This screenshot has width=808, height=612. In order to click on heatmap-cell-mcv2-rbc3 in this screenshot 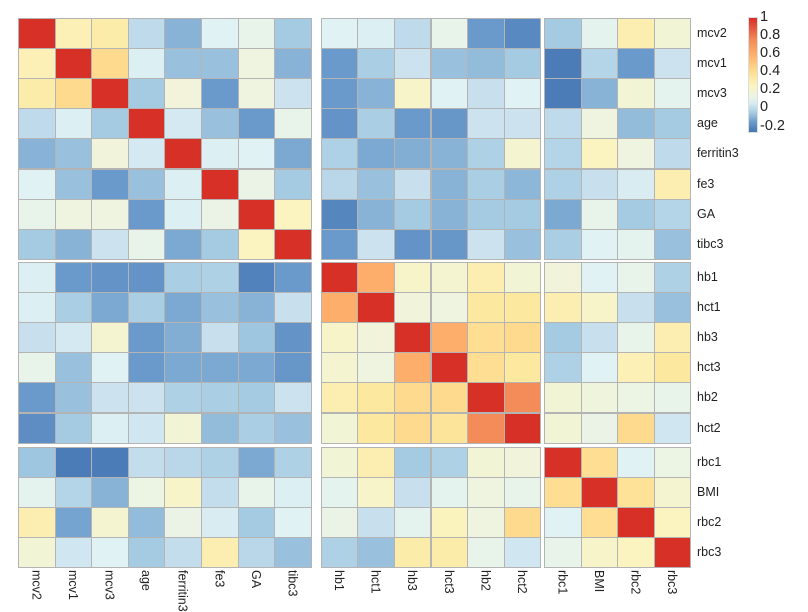, I will do `click(672, 34)`.